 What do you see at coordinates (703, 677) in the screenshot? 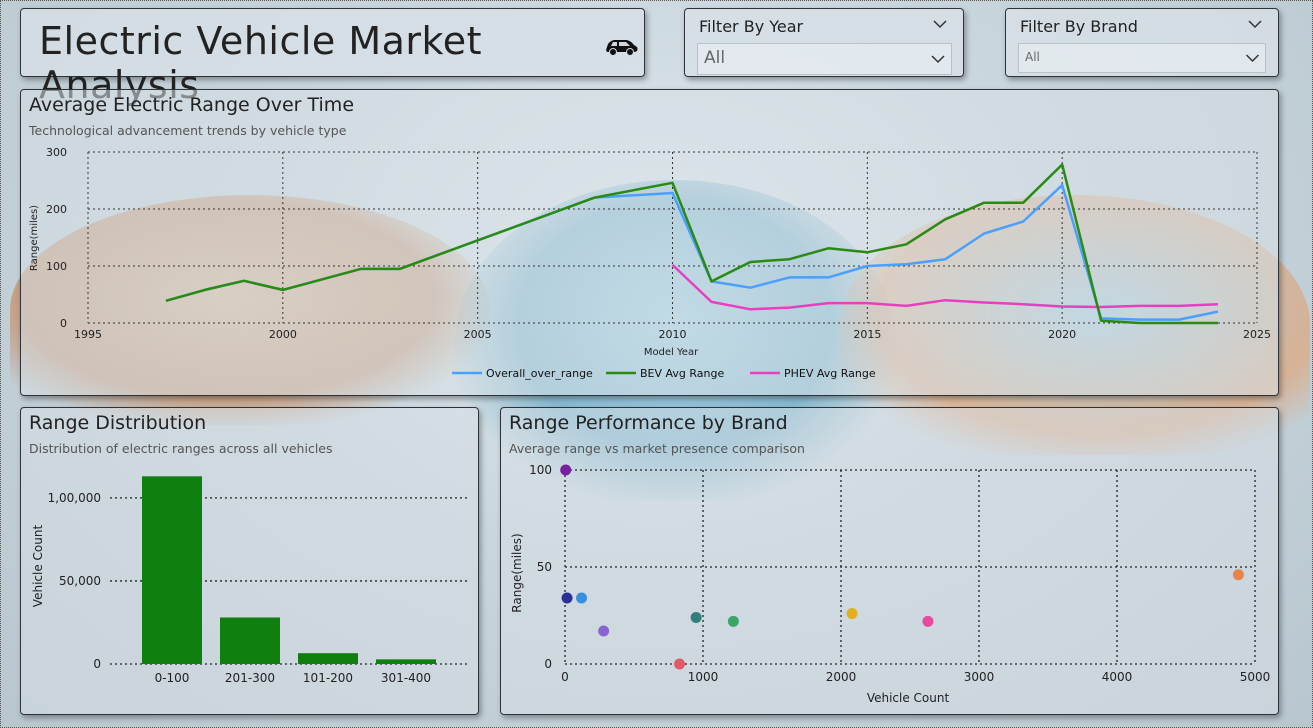
I see `scatter-x-tick: 1000` at bounding box center [703, 677].